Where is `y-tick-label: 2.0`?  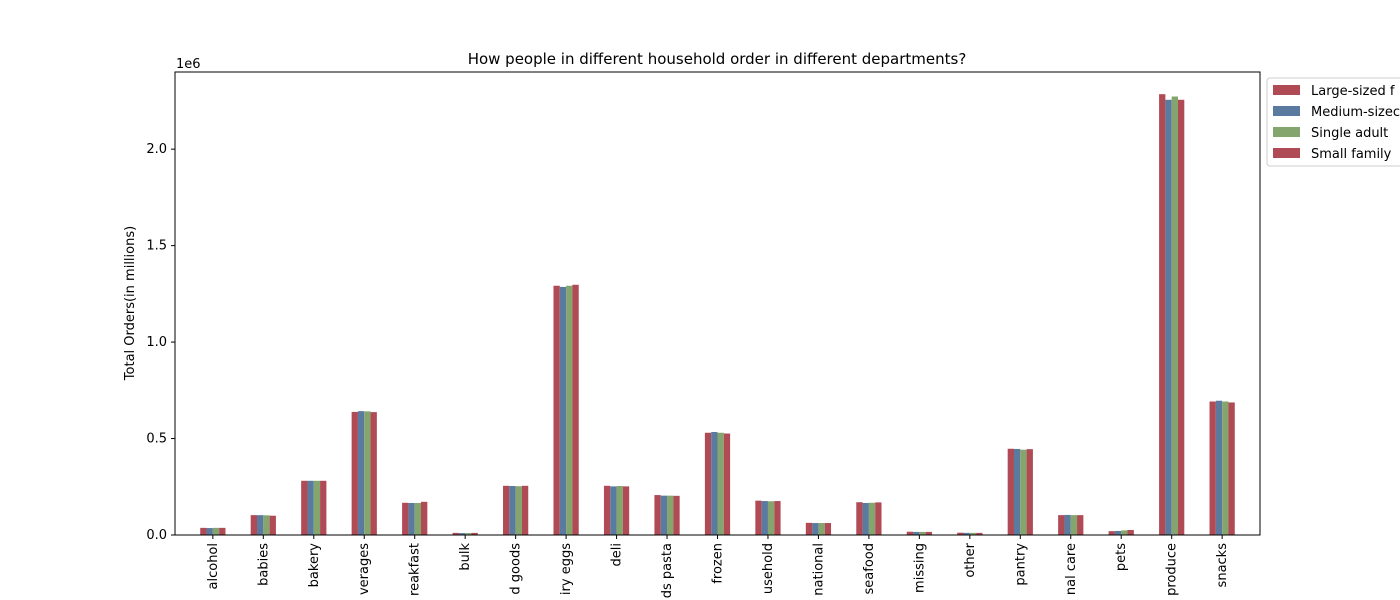 y-tick-label: 2.0 is located at coordinates (156, 149).